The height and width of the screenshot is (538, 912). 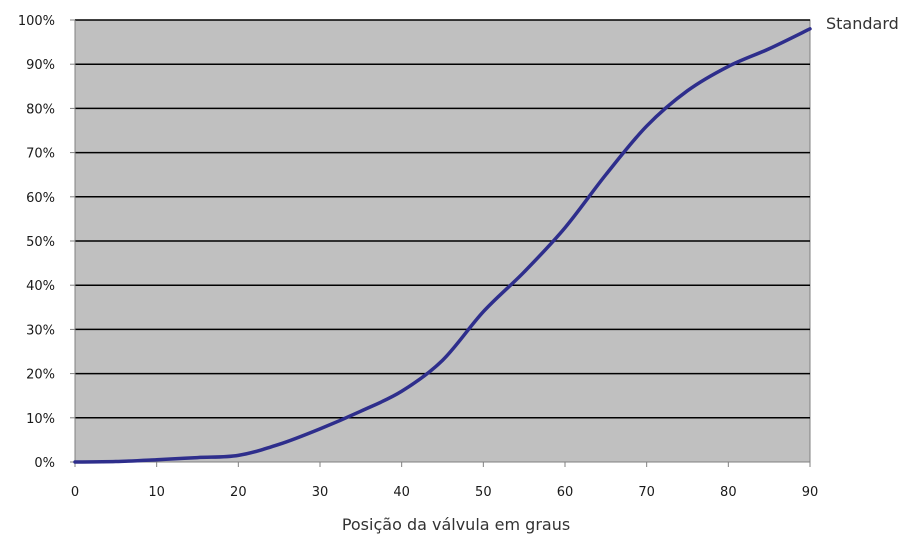 I want to click on x-tick-label: 50, so click(x=483, y=492).